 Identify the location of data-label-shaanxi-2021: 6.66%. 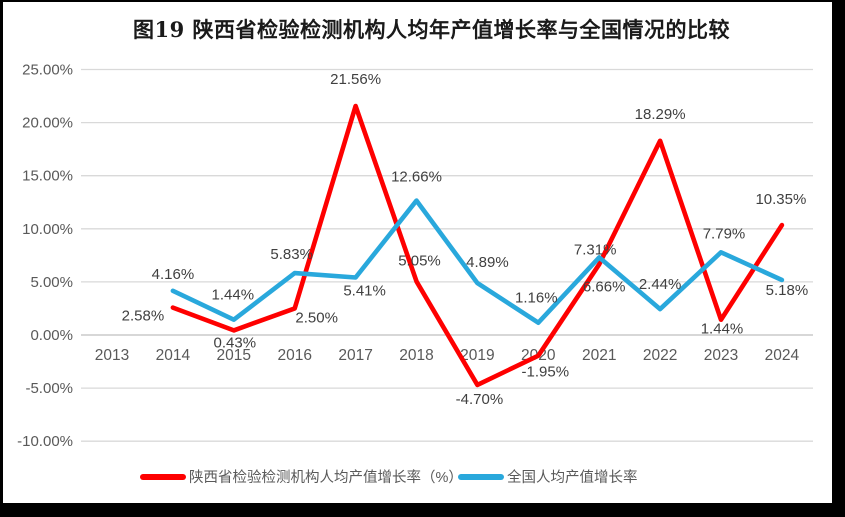
(604, 286).